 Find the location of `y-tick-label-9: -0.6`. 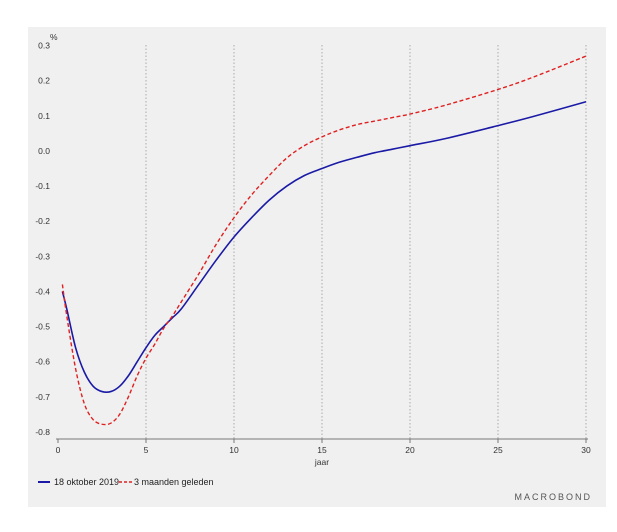

y-tick-label-9: -0.6 is located at coordinates (42, 362).